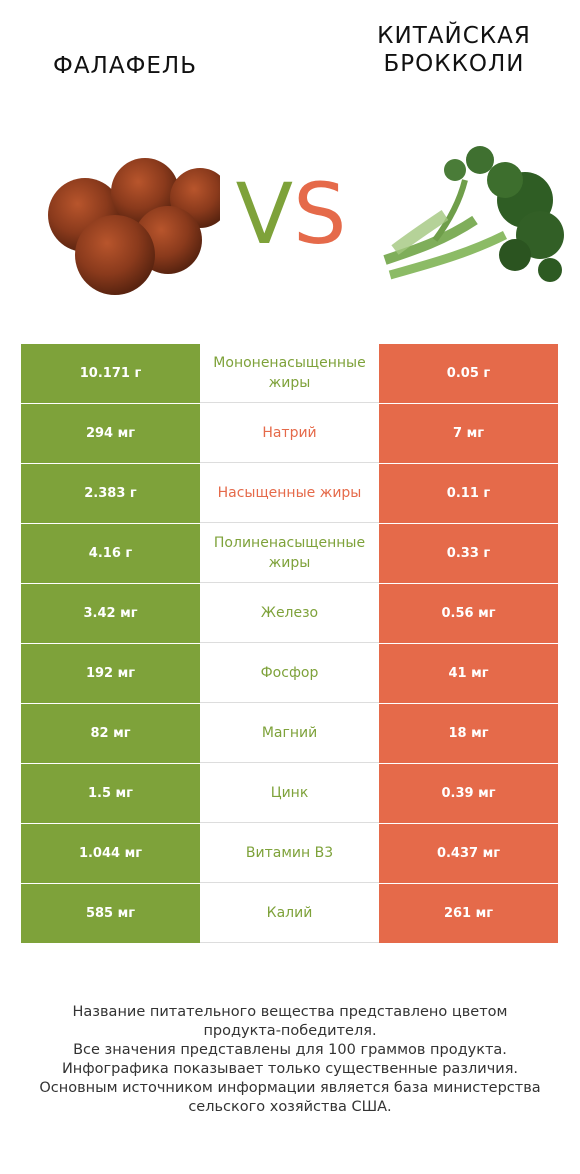 Image resolution: width=580 pixels, height=1174 pixels. I want to click on table-row: 10.171 г Мононенасыщенные жиры 0.05 г, so click(289, 374).